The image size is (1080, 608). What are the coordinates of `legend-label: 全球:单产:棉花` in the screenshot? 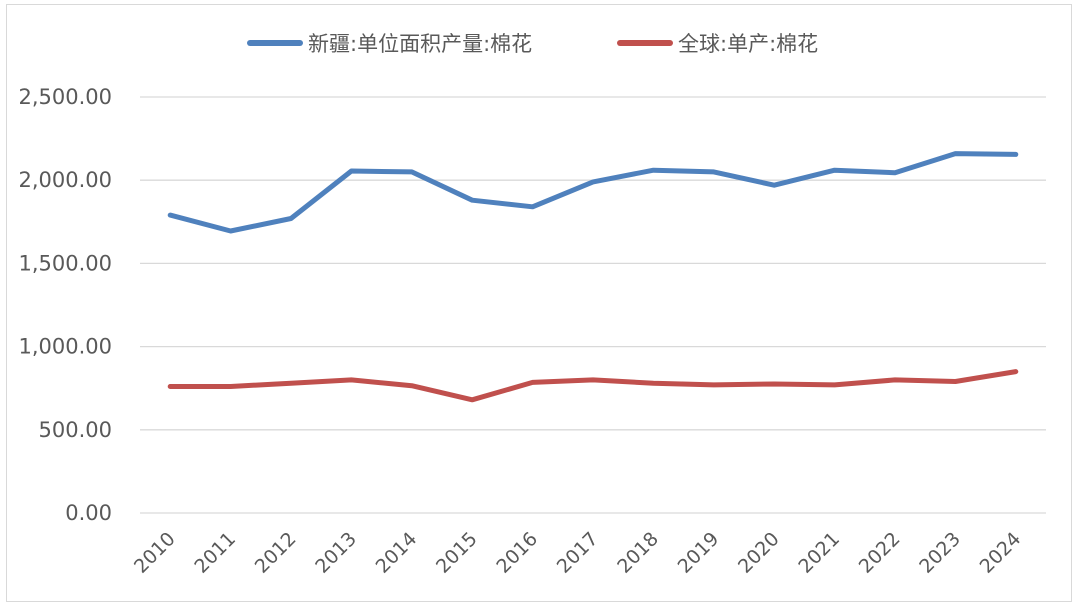 It's located at (748, 44).